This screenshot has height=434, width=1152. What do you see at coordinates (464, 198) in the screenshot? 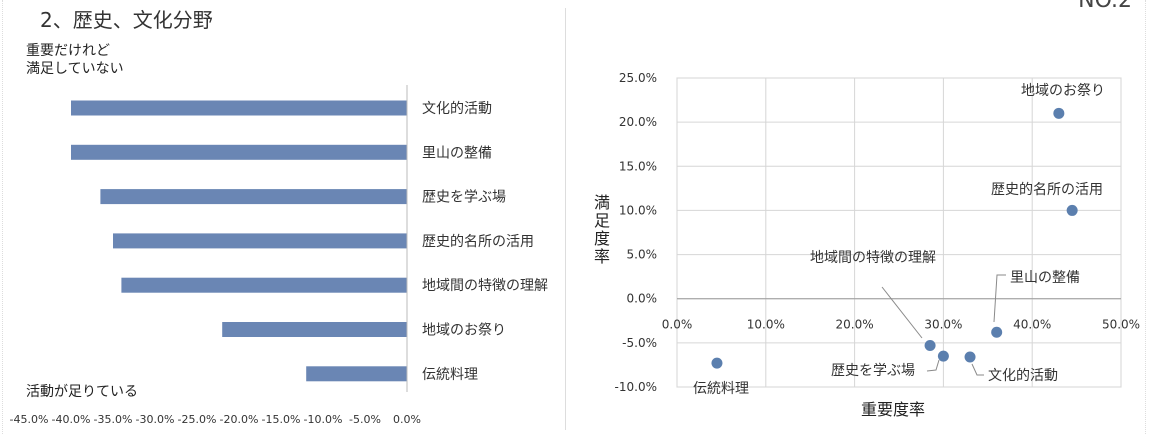
I see `category-label: 歴史を学ぶ場` at bounding box center [464, 198].